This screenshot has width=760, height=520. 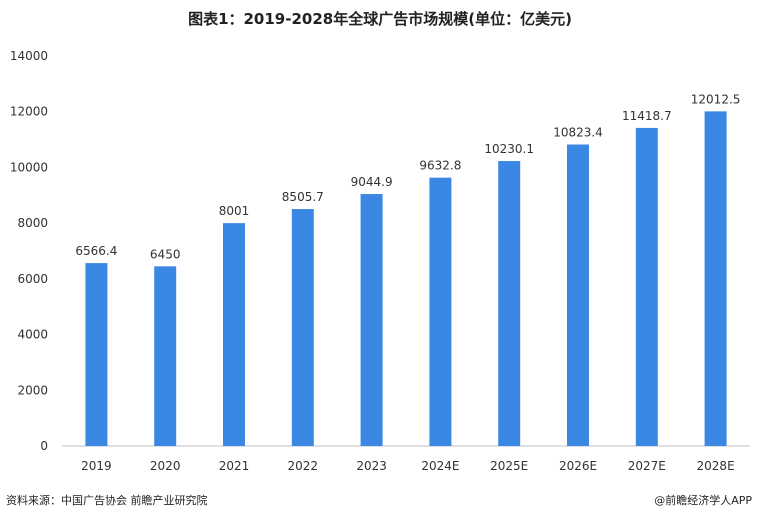 I want to click on bar-2026E, so click(x=578, y=295).